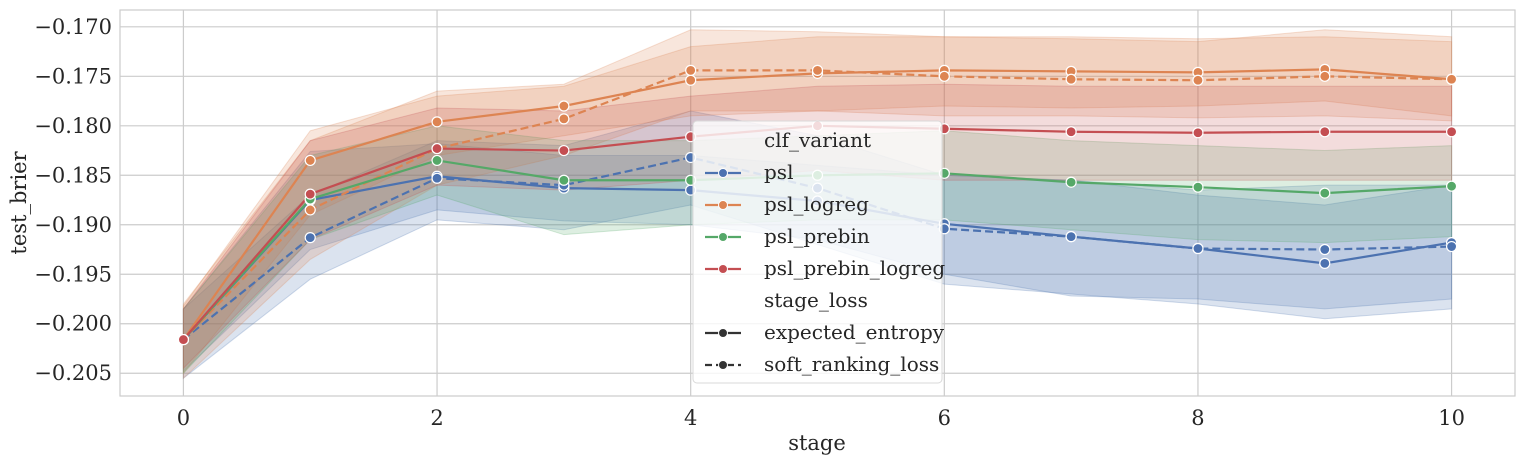 Image resolution: width=1524 pixels, height=466 pixels. I want to click on legend-entry: psl_prebin_logreg, so click(854, 268).